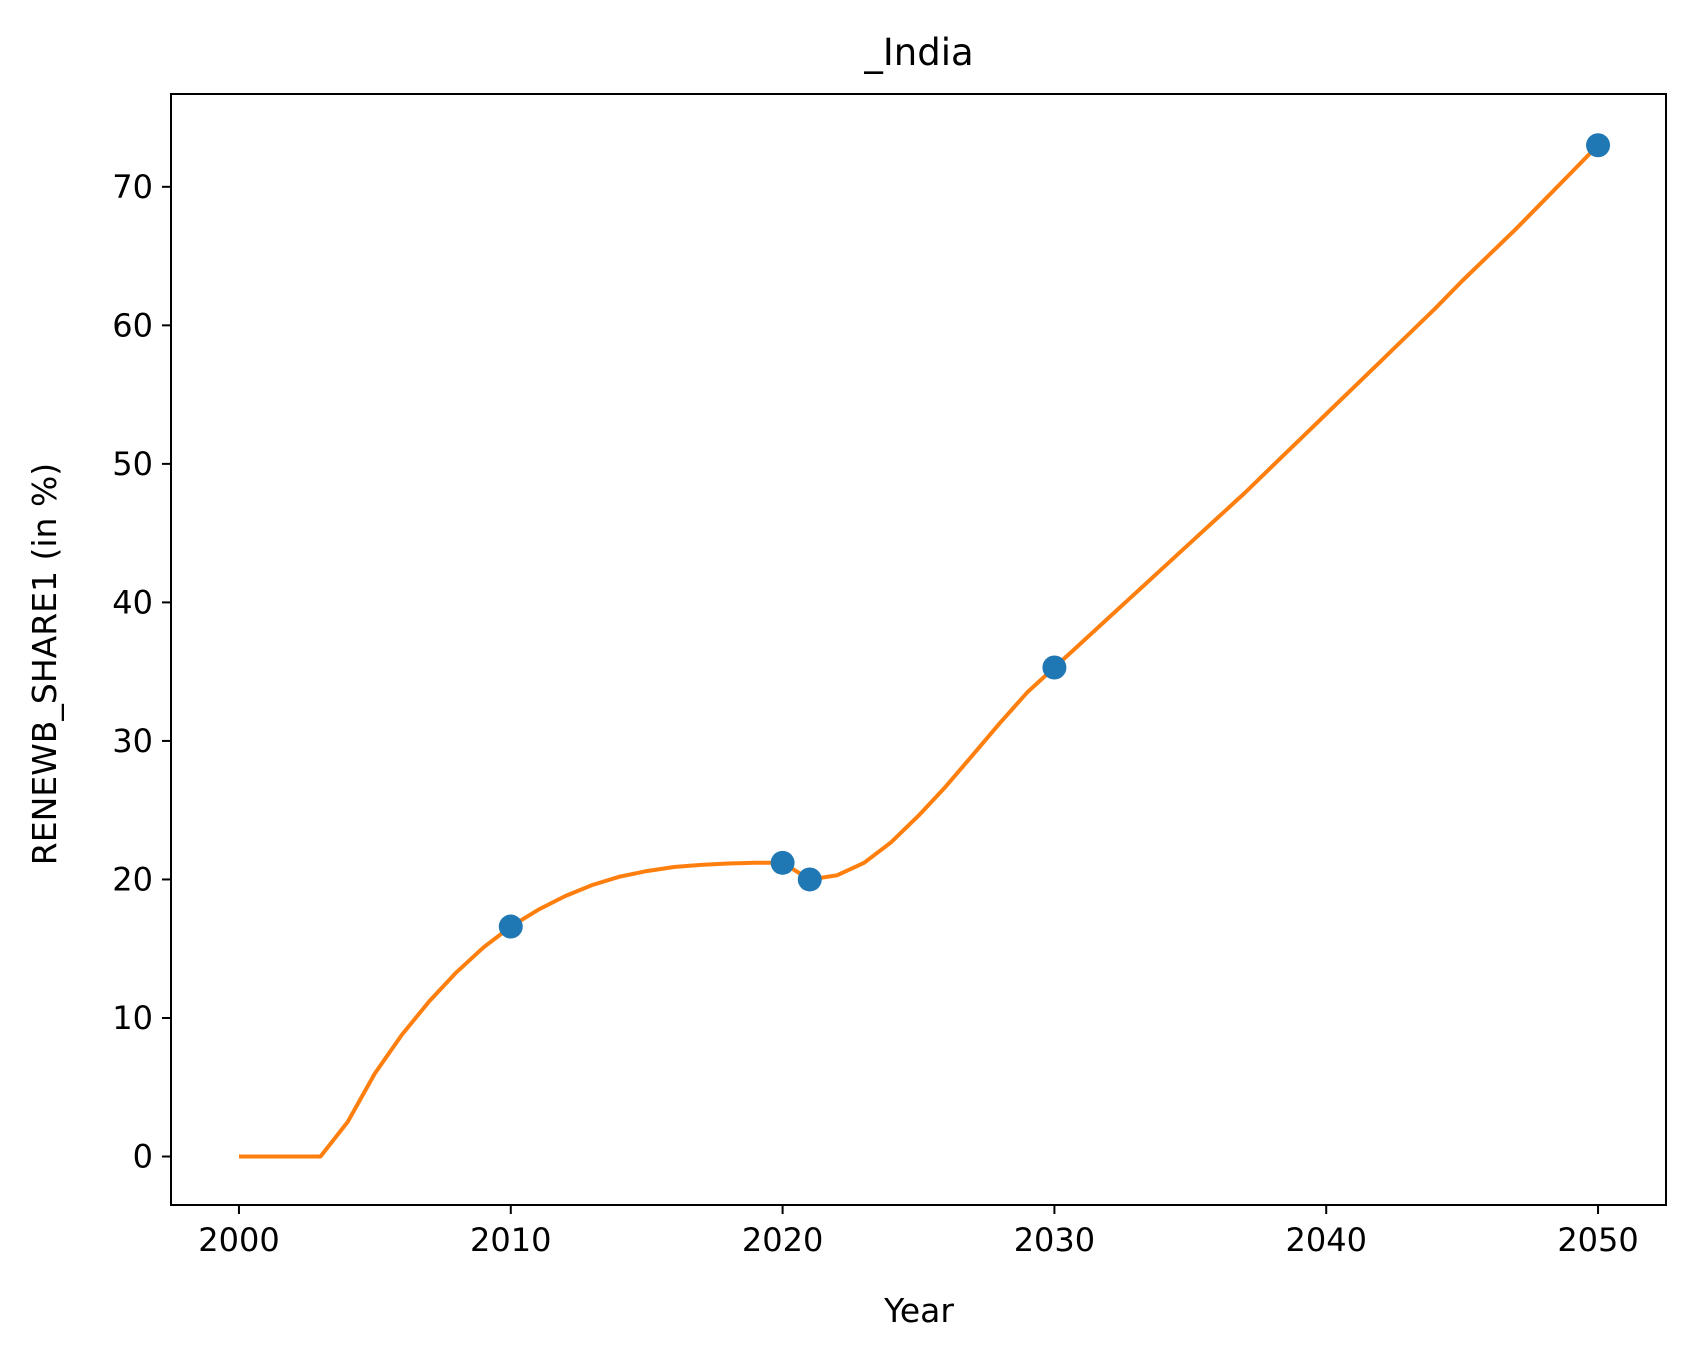 The image size is (1687, 1357). I want to click on y-tick-label: 40, so click(132, 602).